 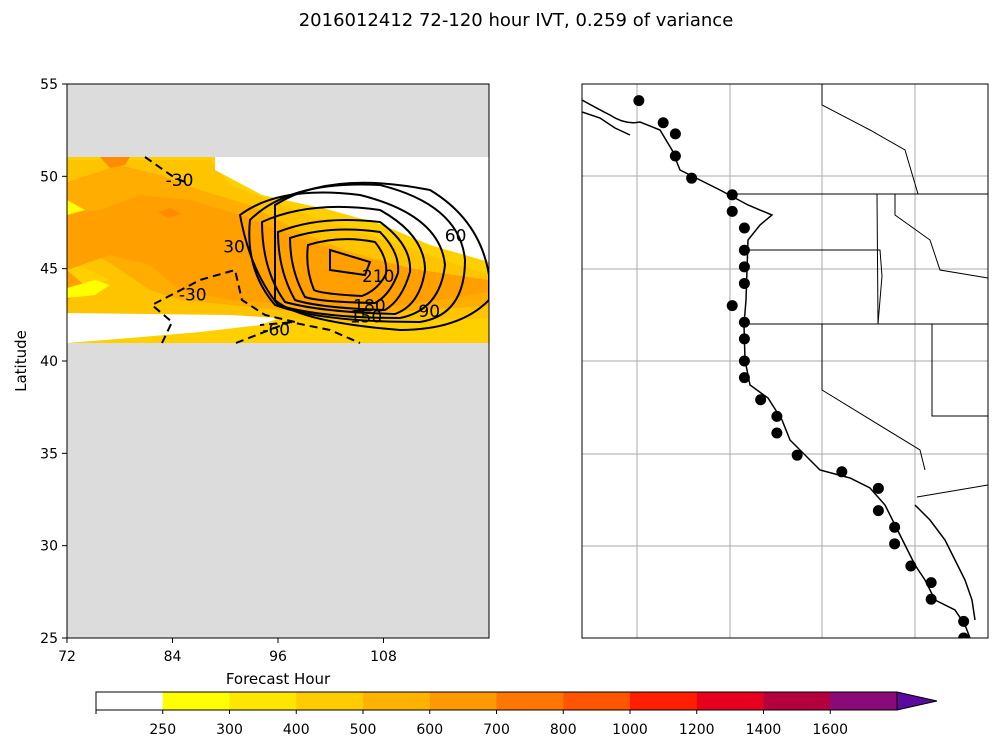 What do you see at coordinates (173, 657) in the screenshot?
I see `x-tick-label: 84` at bounding box center [173, 657].